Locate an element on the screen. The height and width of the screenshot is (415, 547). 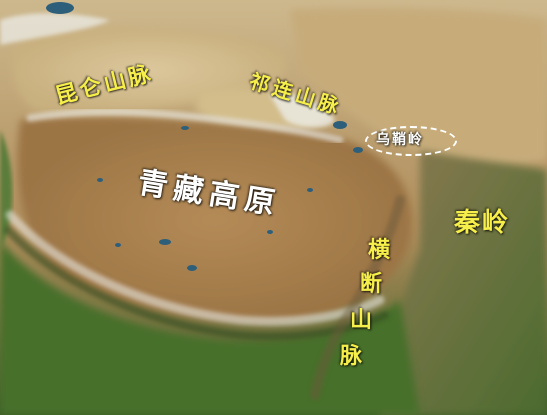
label-hengduan-char: 山 is located at coordinates (361, 320).